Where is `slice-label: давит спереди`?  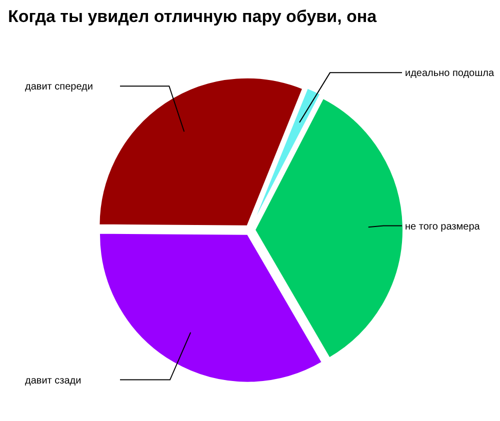
slice-label: давит спереди is located at coordinates (59, 87).